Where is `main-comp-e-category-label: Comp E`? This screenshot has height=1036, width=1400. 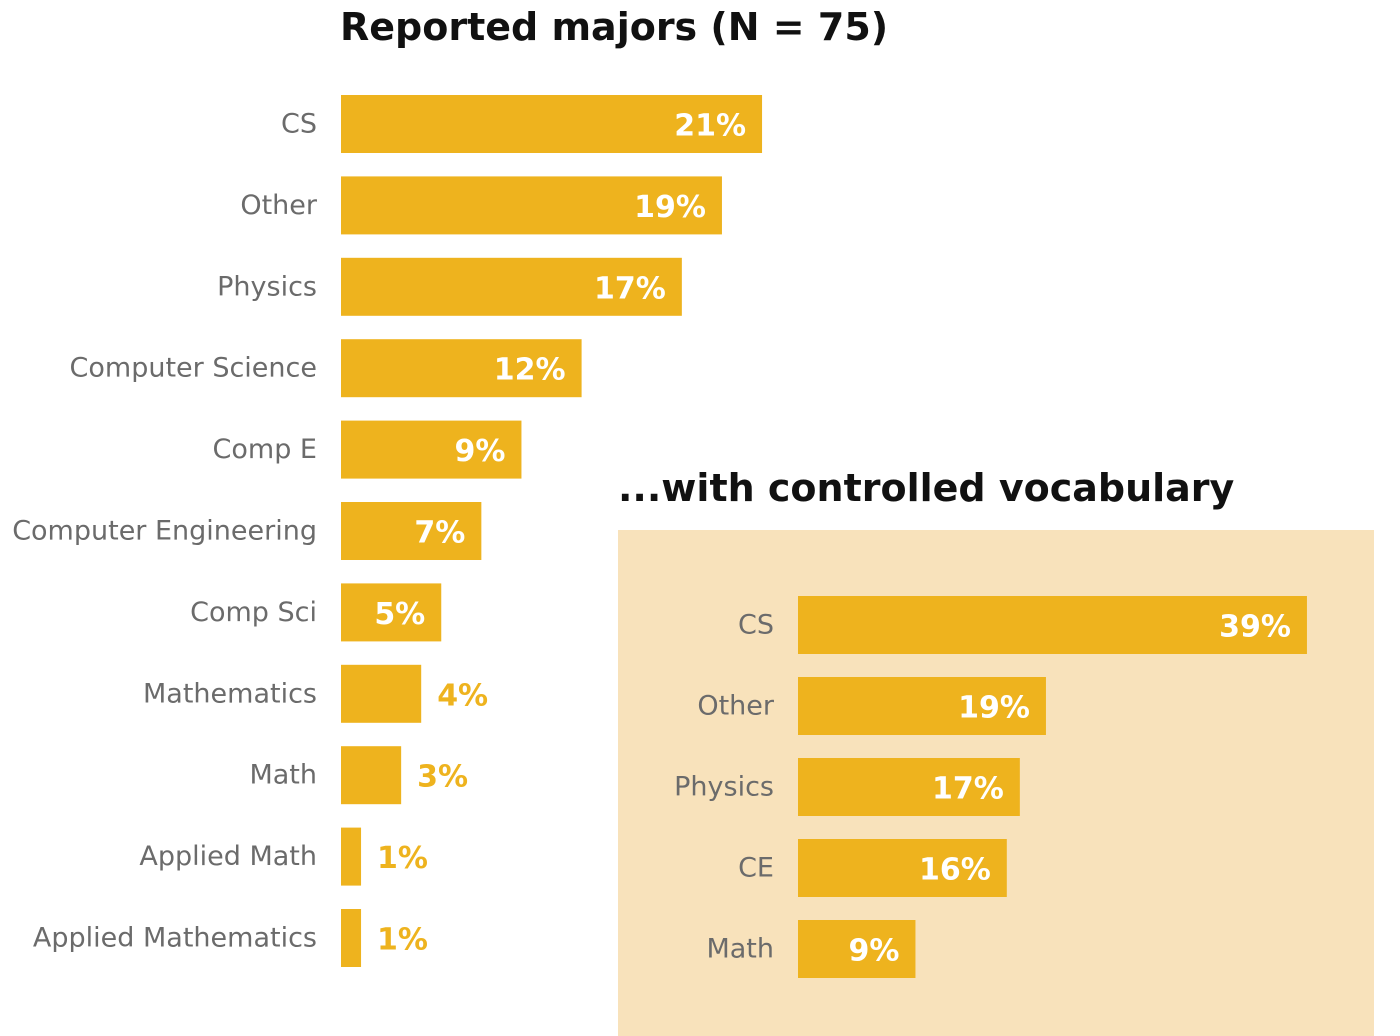
main-comp-e-category-label: Comp E is located at coordinates (265, 449).